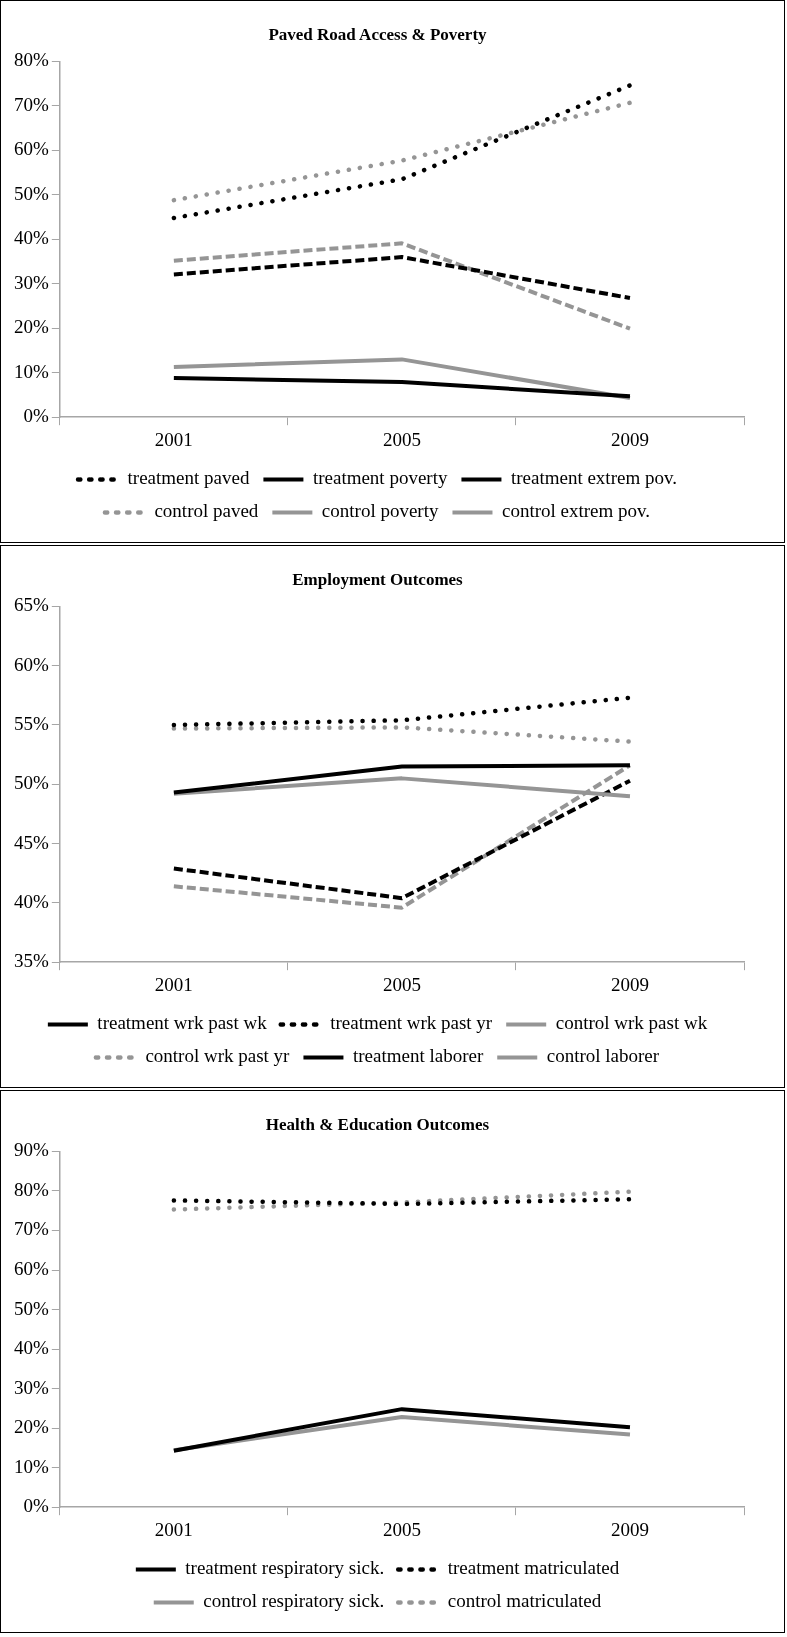 The width and height of the screenshot is (787, 1637). Describe the element at coordinates (294, 1601) in the screenshot. I see `legend-label: control respiratory sick.` at that location.